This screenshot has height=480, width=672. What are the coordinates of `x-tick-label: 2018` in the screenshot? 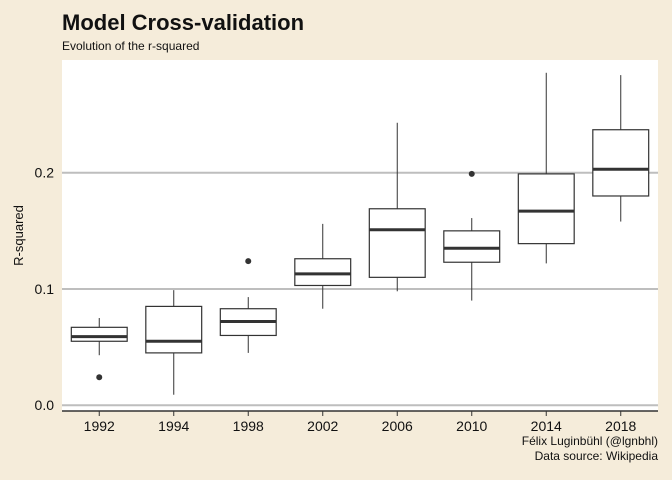 It's located at (620, 426).